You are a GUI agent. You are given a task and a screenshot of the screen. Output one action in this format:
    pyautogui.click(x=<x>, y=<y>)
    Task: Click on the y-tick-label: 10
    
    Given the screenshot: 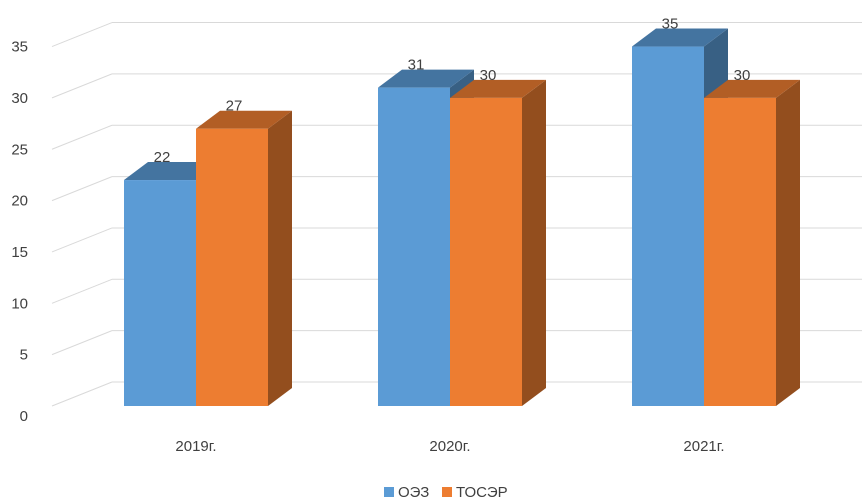 What is the action you would take?
    pyautogui.click(x=19, y=303)
    